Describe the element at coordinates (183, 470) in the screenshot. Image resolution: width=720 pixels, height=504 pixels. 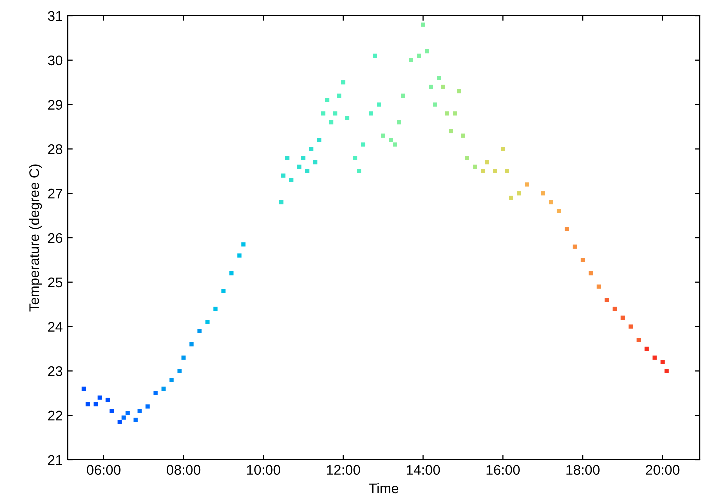
I see `x-tick-label: 08:00` at that location.